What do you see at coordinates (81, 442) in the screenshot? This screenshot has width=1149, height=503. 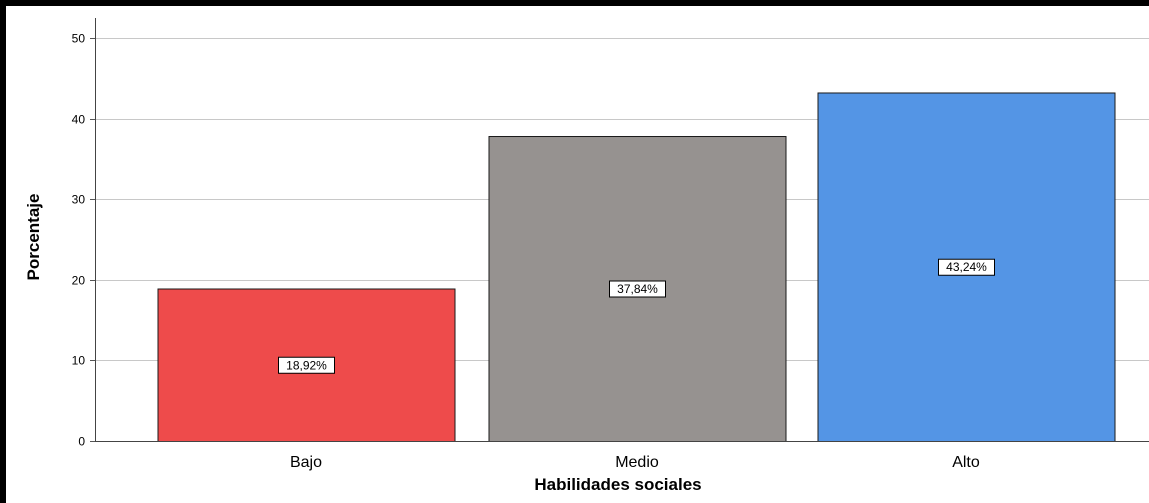 I see `y-tick-label: 0` at bounding box center [81, 442].